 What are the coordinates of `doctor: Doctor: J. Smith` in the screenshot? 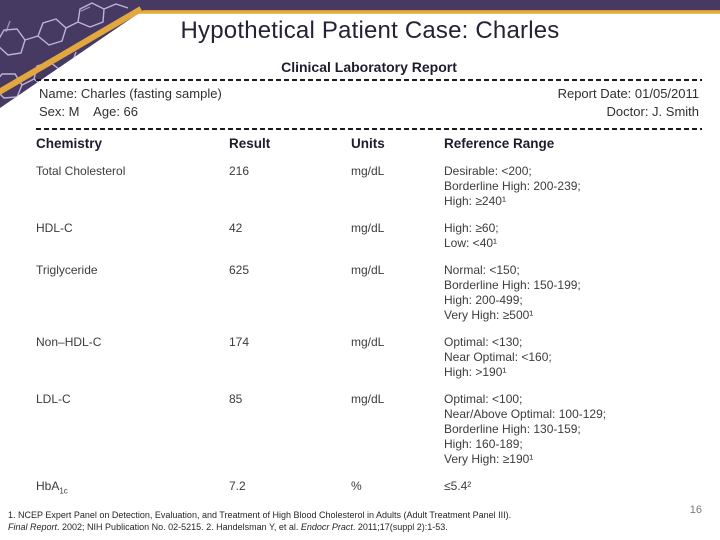 It's located at (652, 111).